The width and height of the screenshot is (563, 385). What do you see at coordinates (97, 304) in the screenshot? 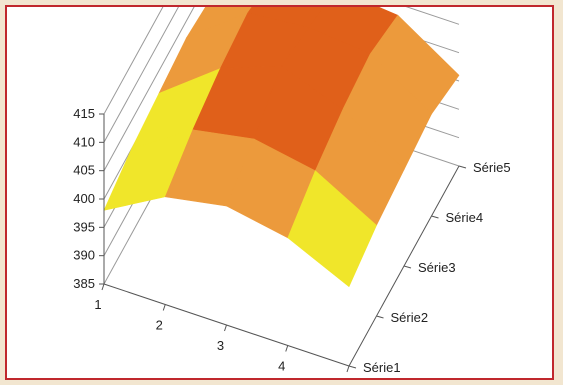
I see `x-tick-label: 1` at bounding box center [97, 304].